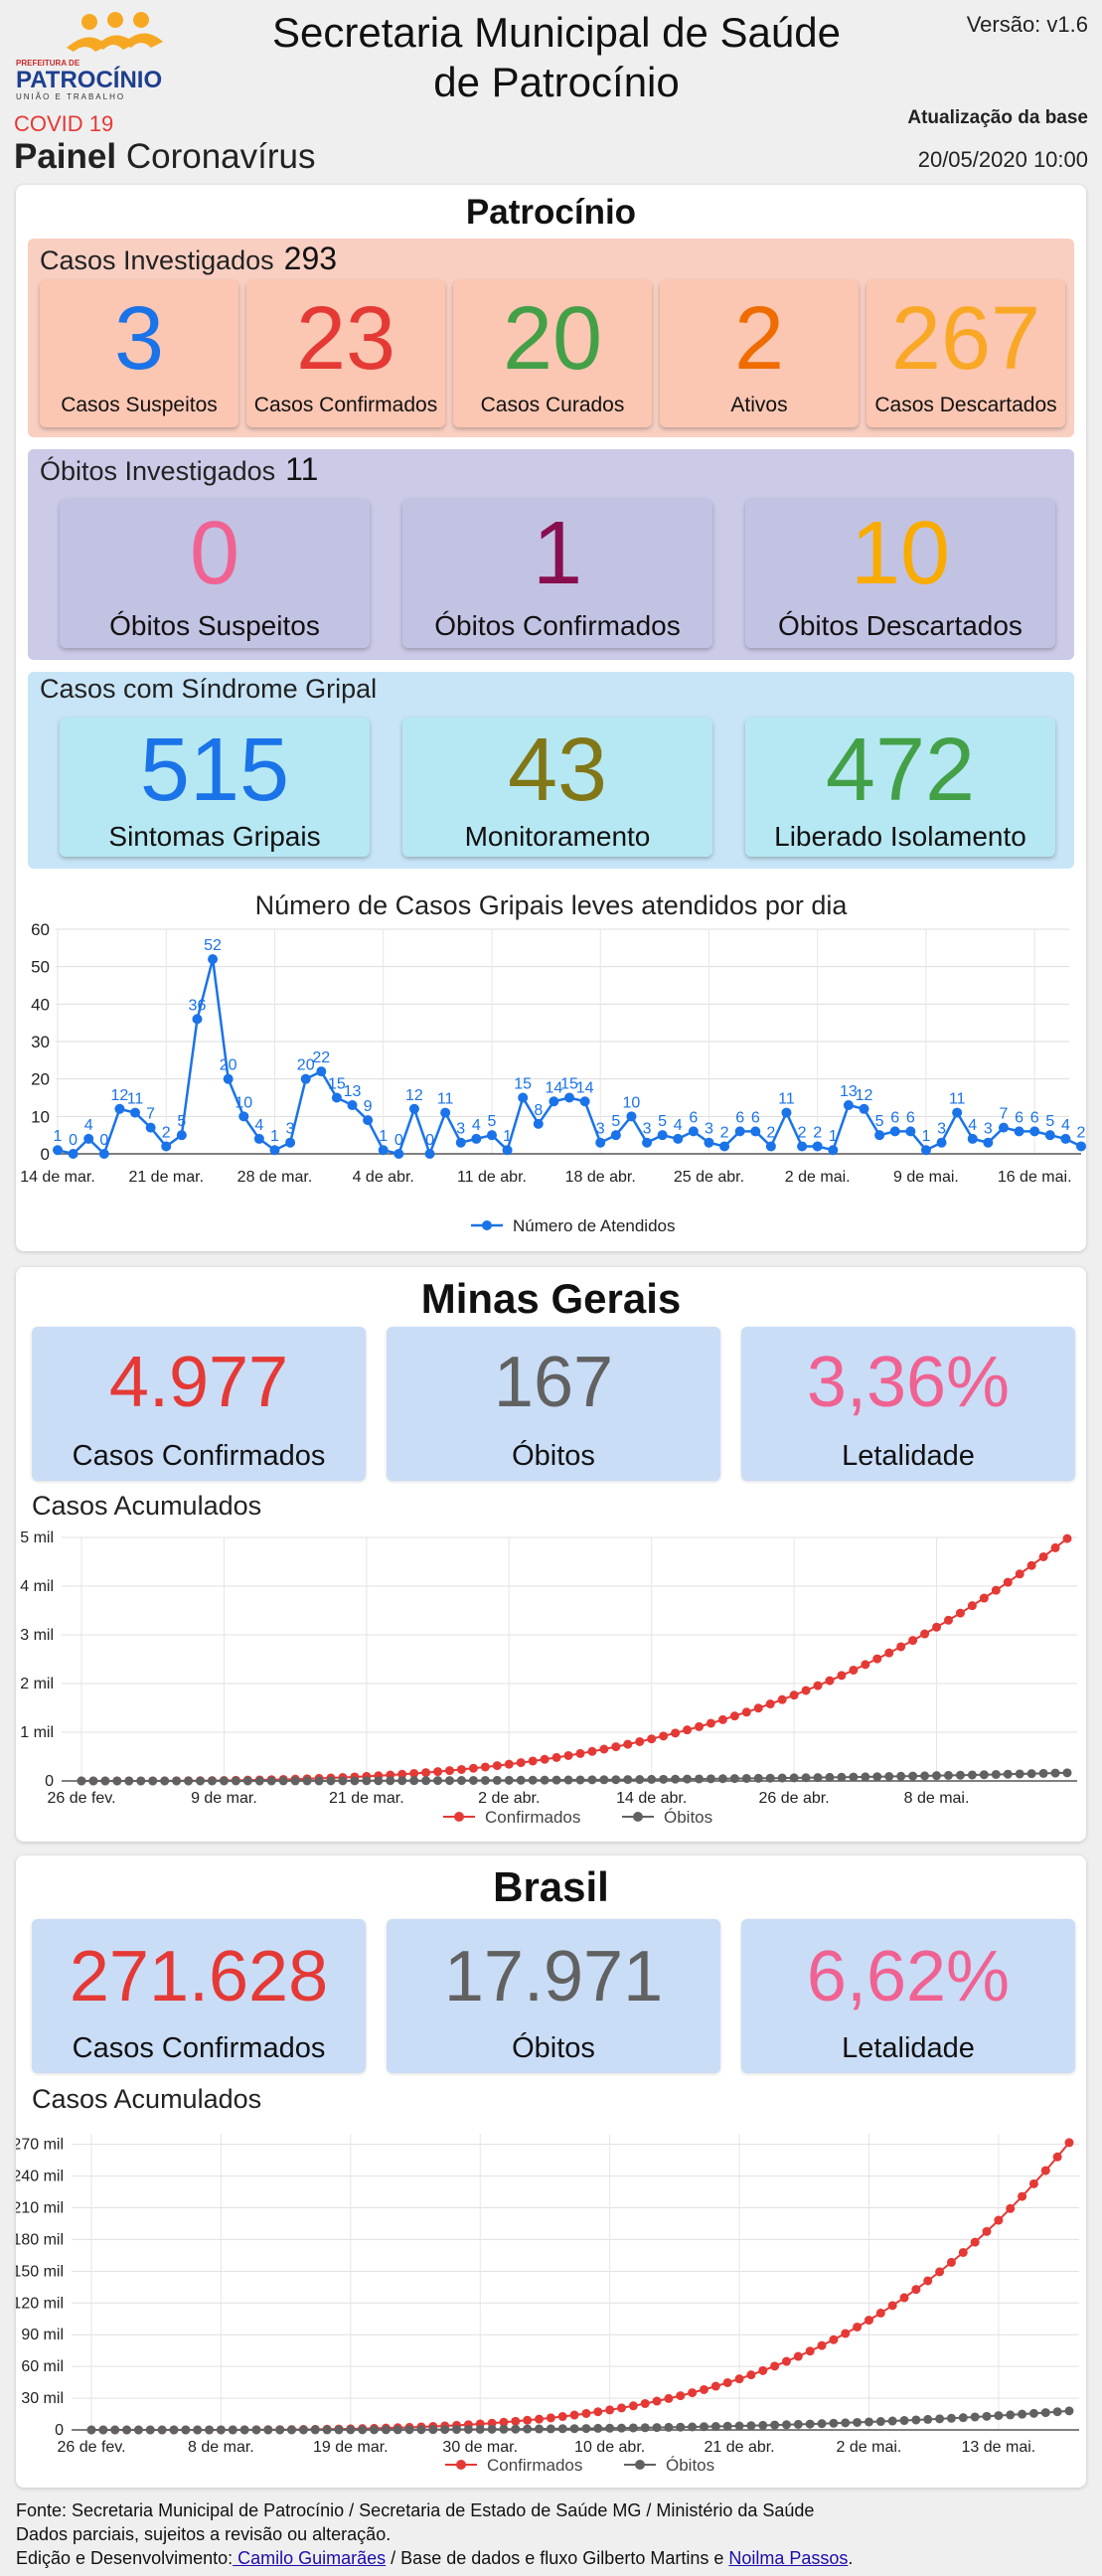 Image resolution: width=1102 pixels, height=2576 pixels. I want to click on data-label: 4, so click(679, 1125).